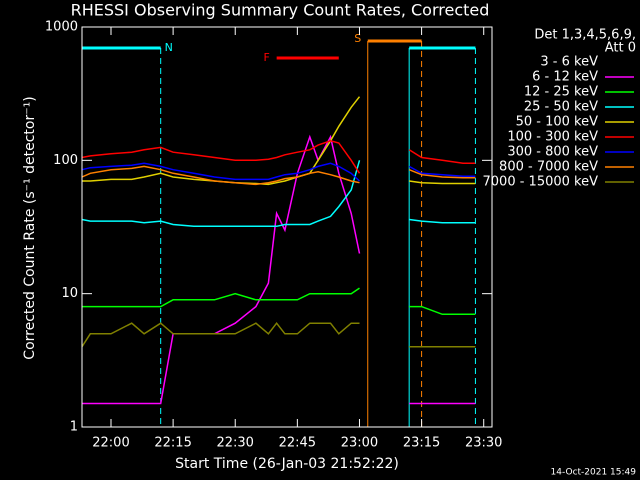  I want to click on legend-label: 25 - 50 keV, so click(561, 107).